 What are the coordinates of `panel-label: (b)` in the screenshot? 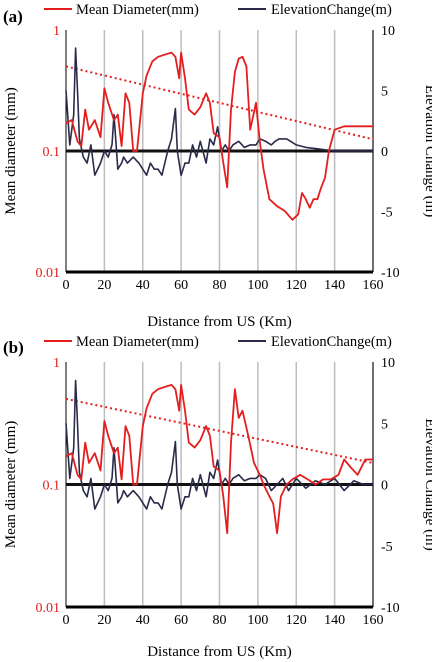 It's located at (13, 347).